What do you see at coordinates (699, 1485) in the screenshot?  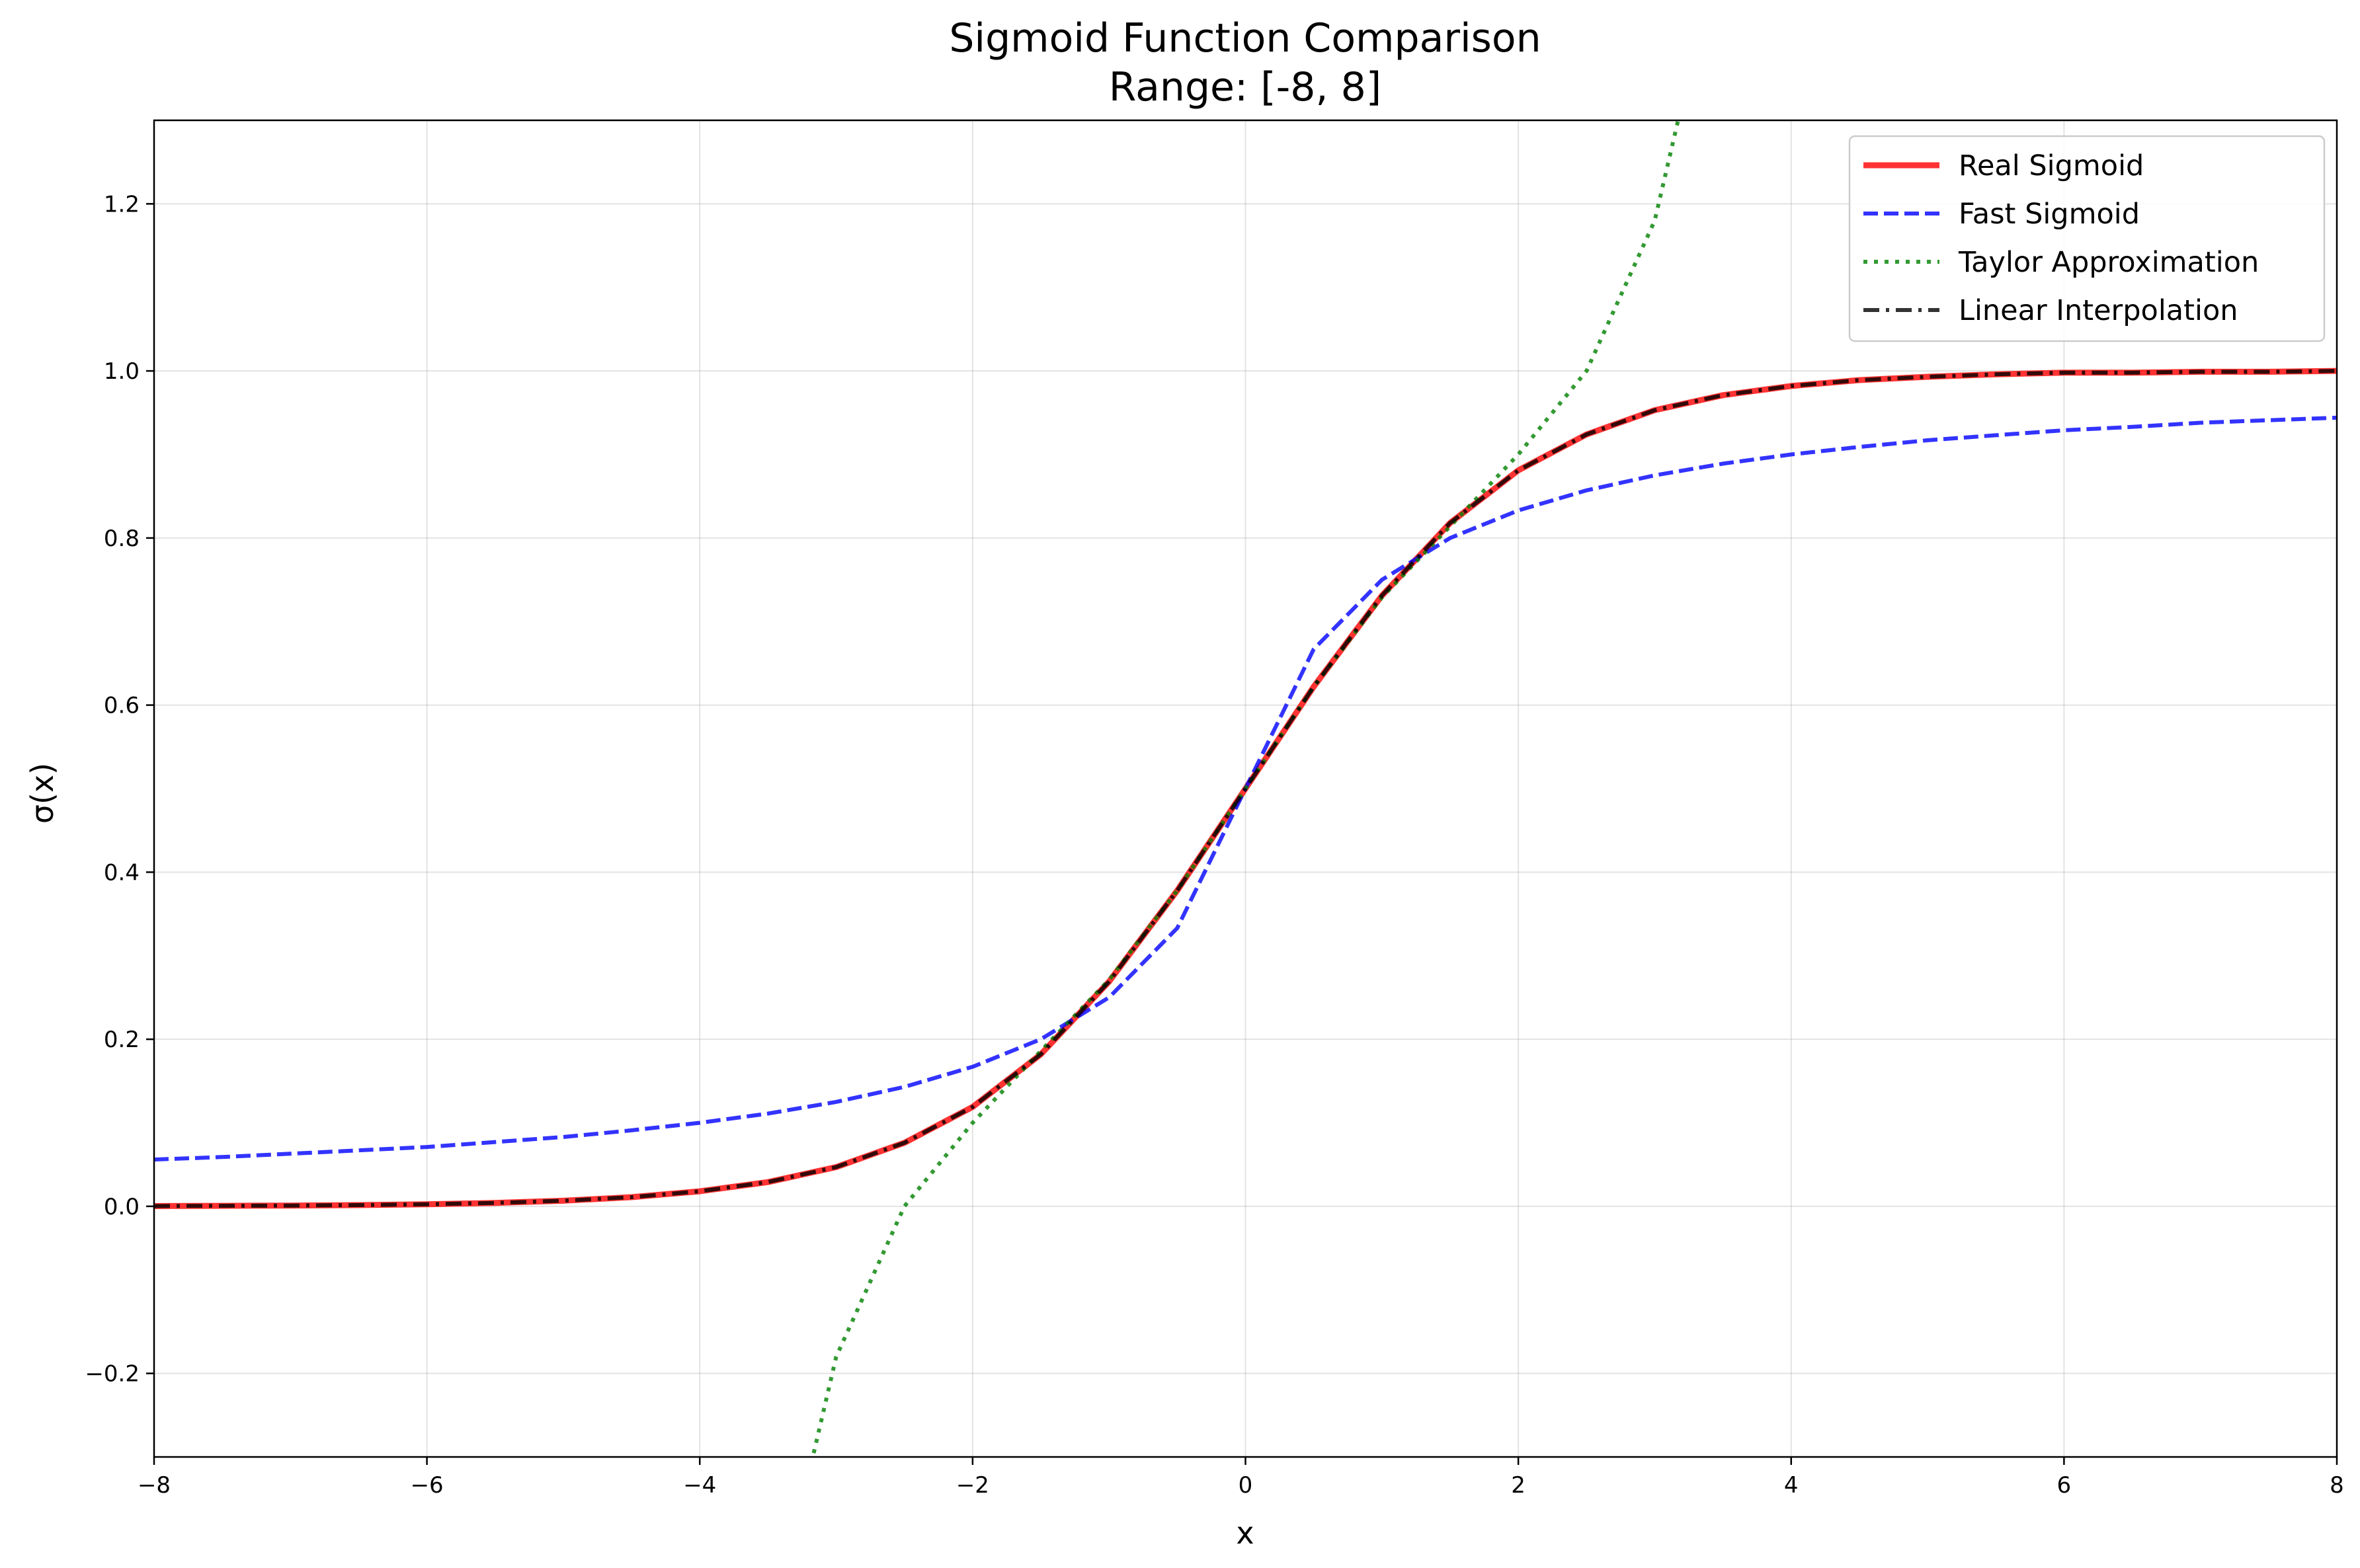 I see `x-tick-label: −4` at bounding box center [699, 1485].